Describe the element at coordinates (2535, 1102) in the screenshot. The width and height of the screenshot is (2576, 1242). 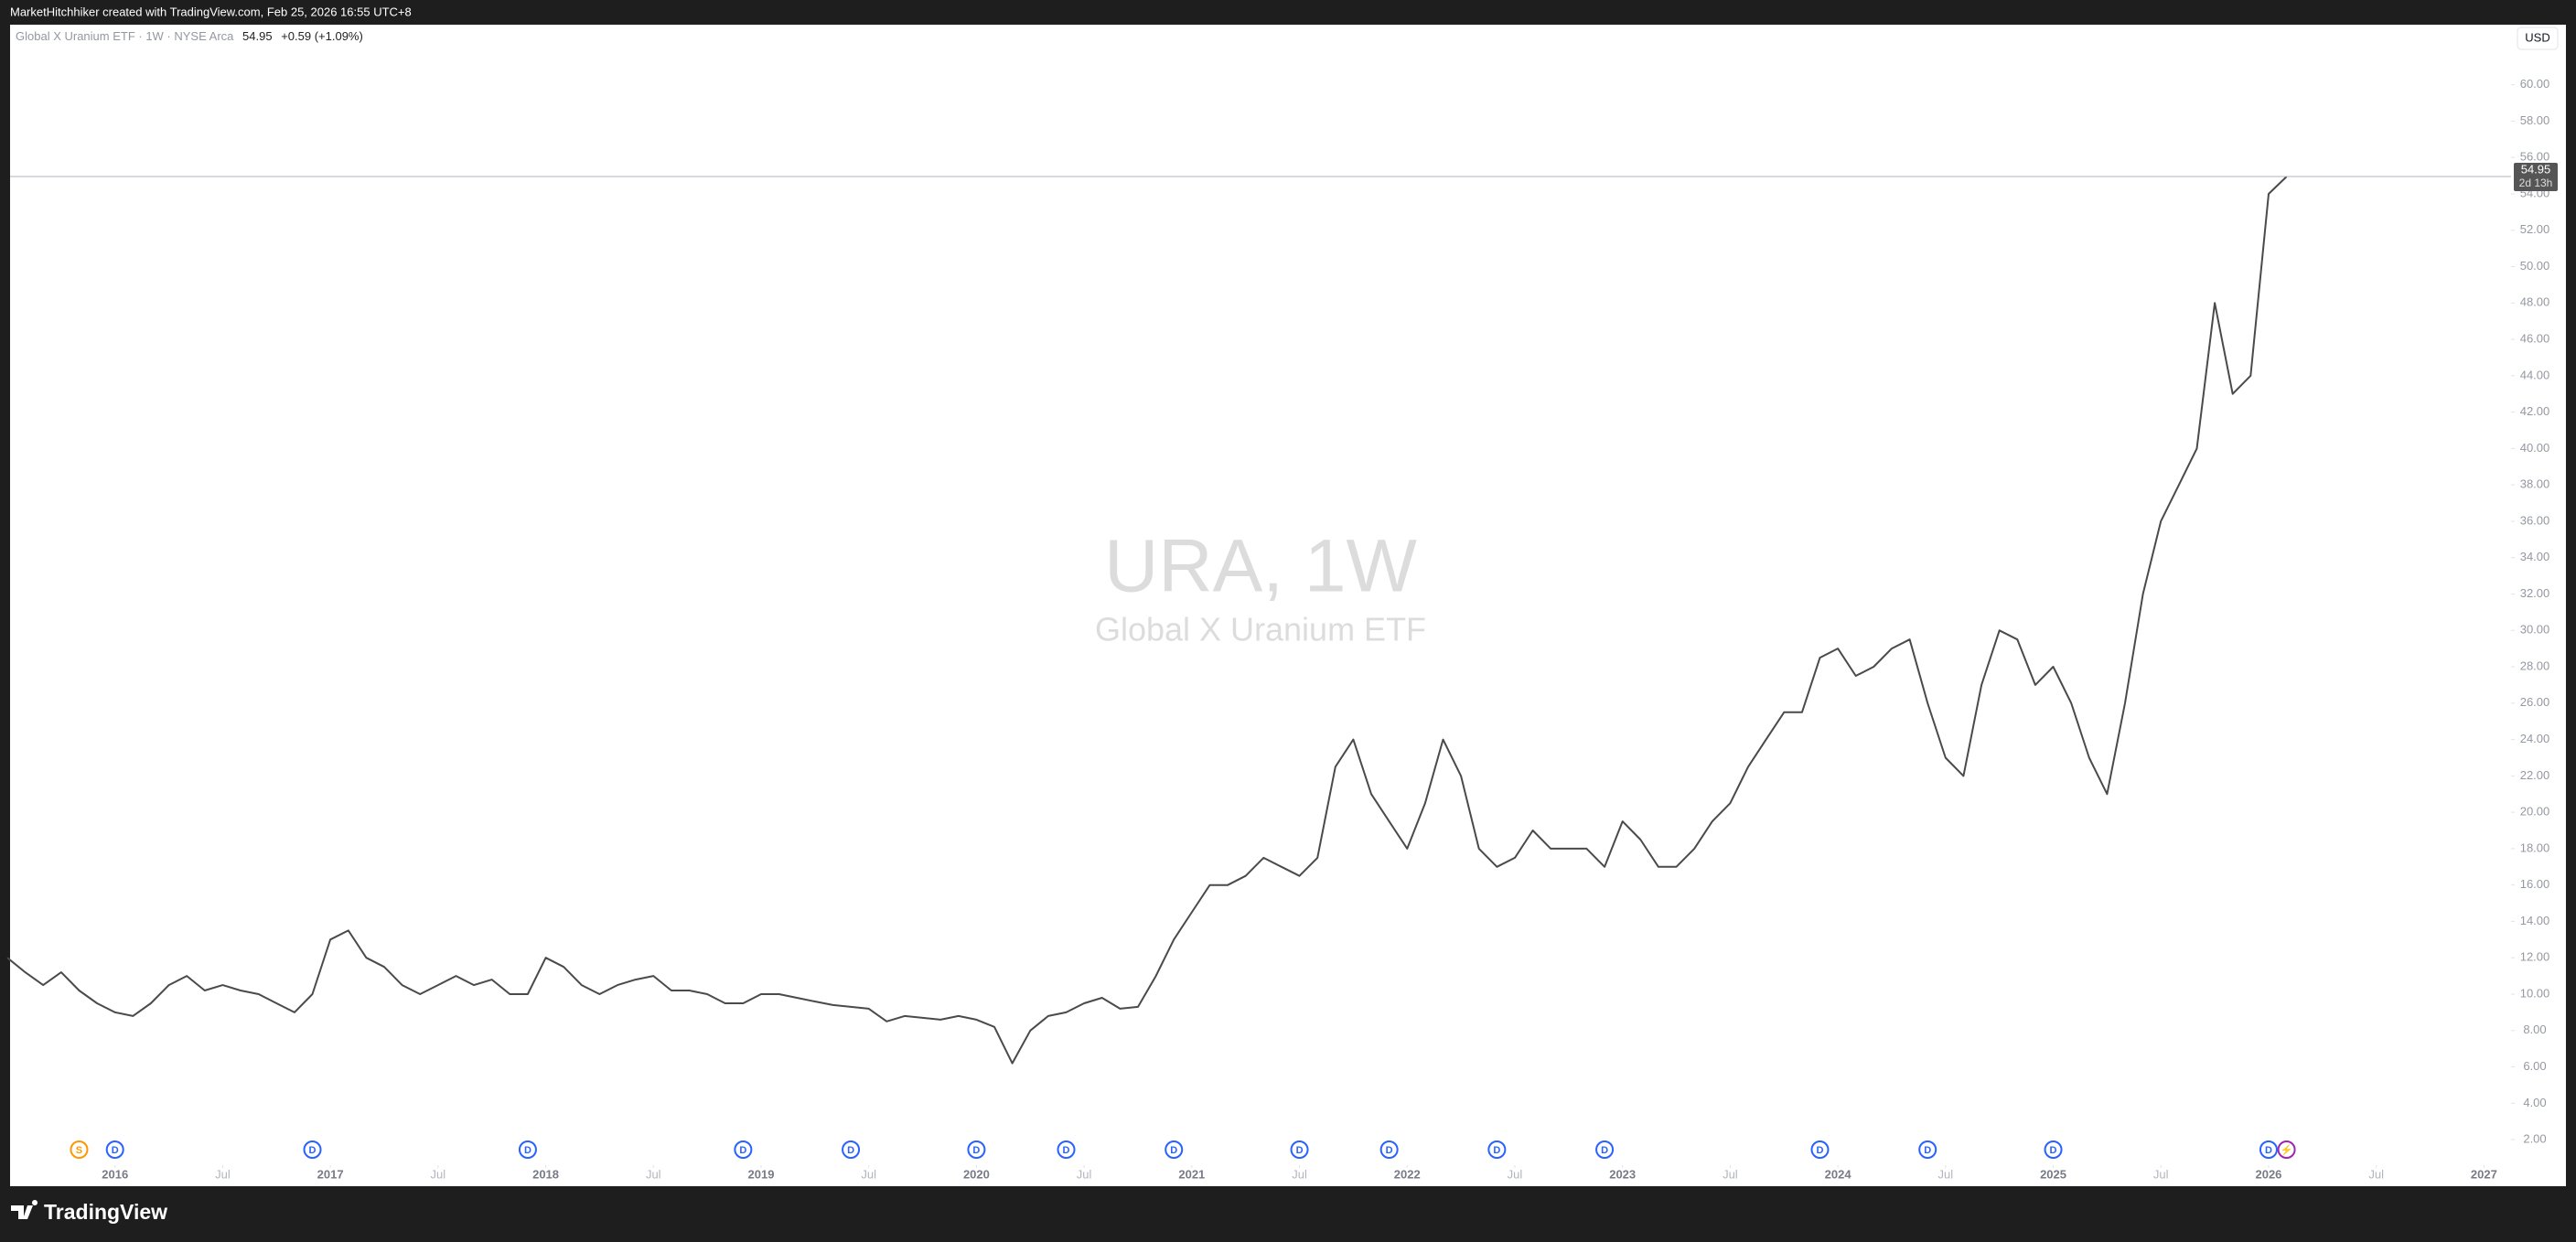
I see `y-tick-label: 4.00` at that location.